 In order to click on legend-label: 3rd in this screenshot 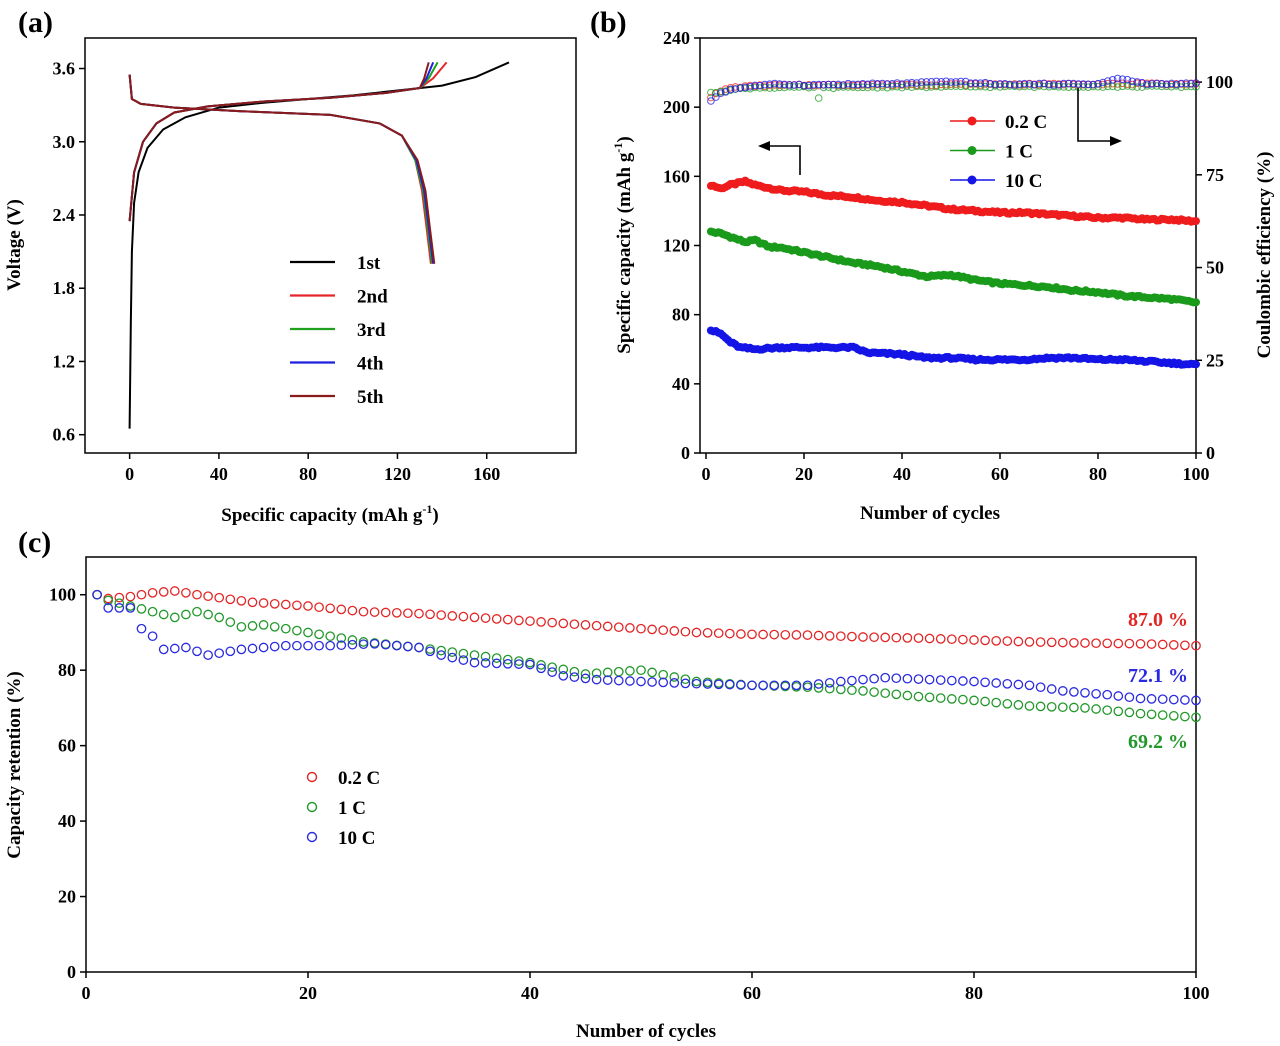, I will do `click(371, 330)`.